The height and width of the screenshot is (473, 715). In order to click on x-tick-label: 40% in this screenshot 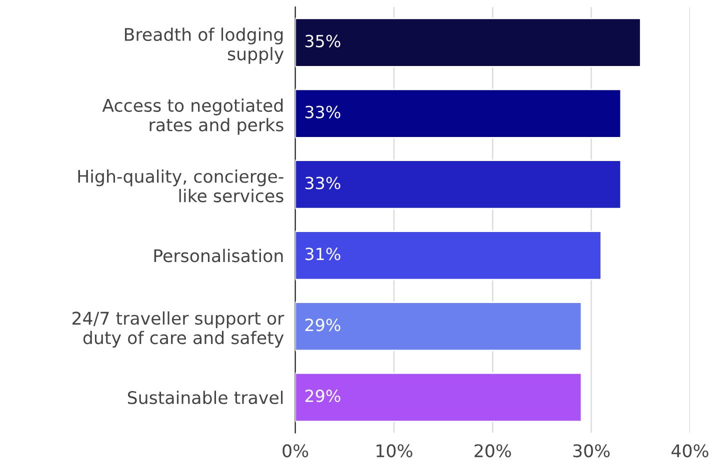, I will do `click(690, 451)`.